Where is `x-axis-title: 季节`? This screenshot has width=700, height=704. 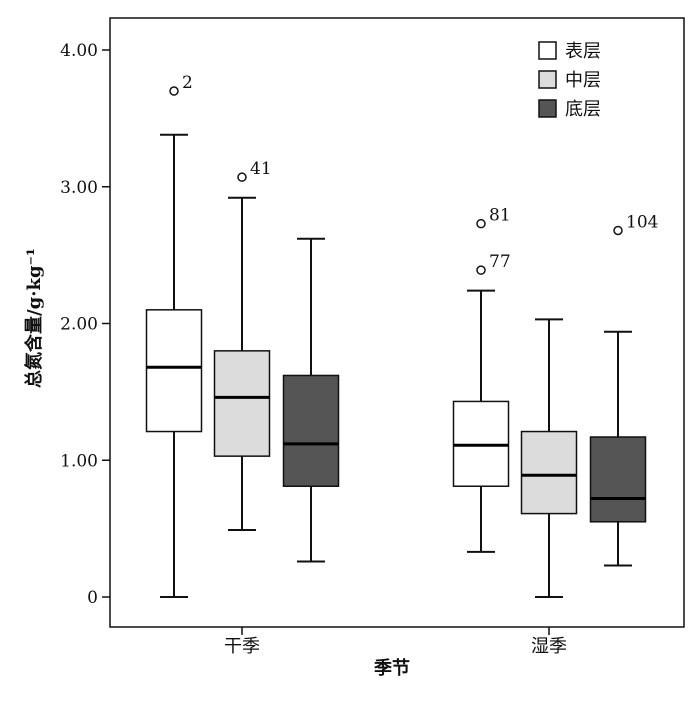 x-axis-title: 季节 is located at coordinates (392, 668).